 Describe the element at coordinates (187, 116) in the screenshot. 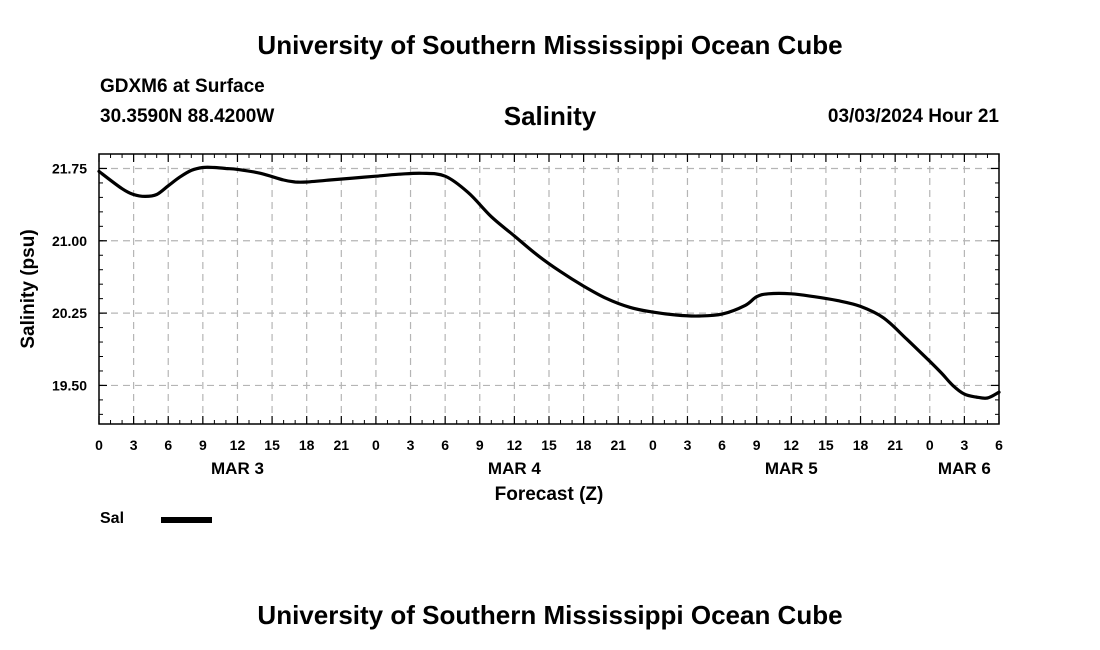

I see `coordinates-label: 30.3590N 88.4200W` at that location.